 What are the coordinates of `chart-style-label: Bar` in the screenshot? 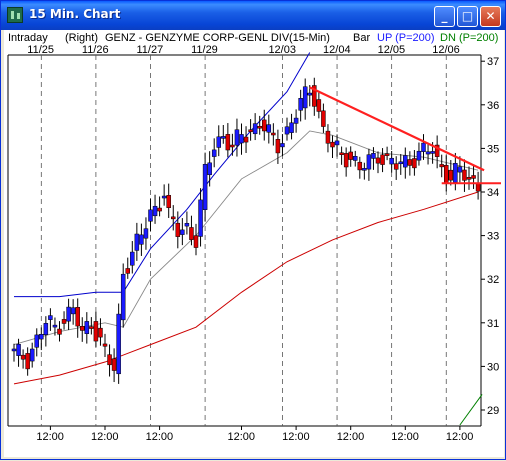 It's located at (361, 38).